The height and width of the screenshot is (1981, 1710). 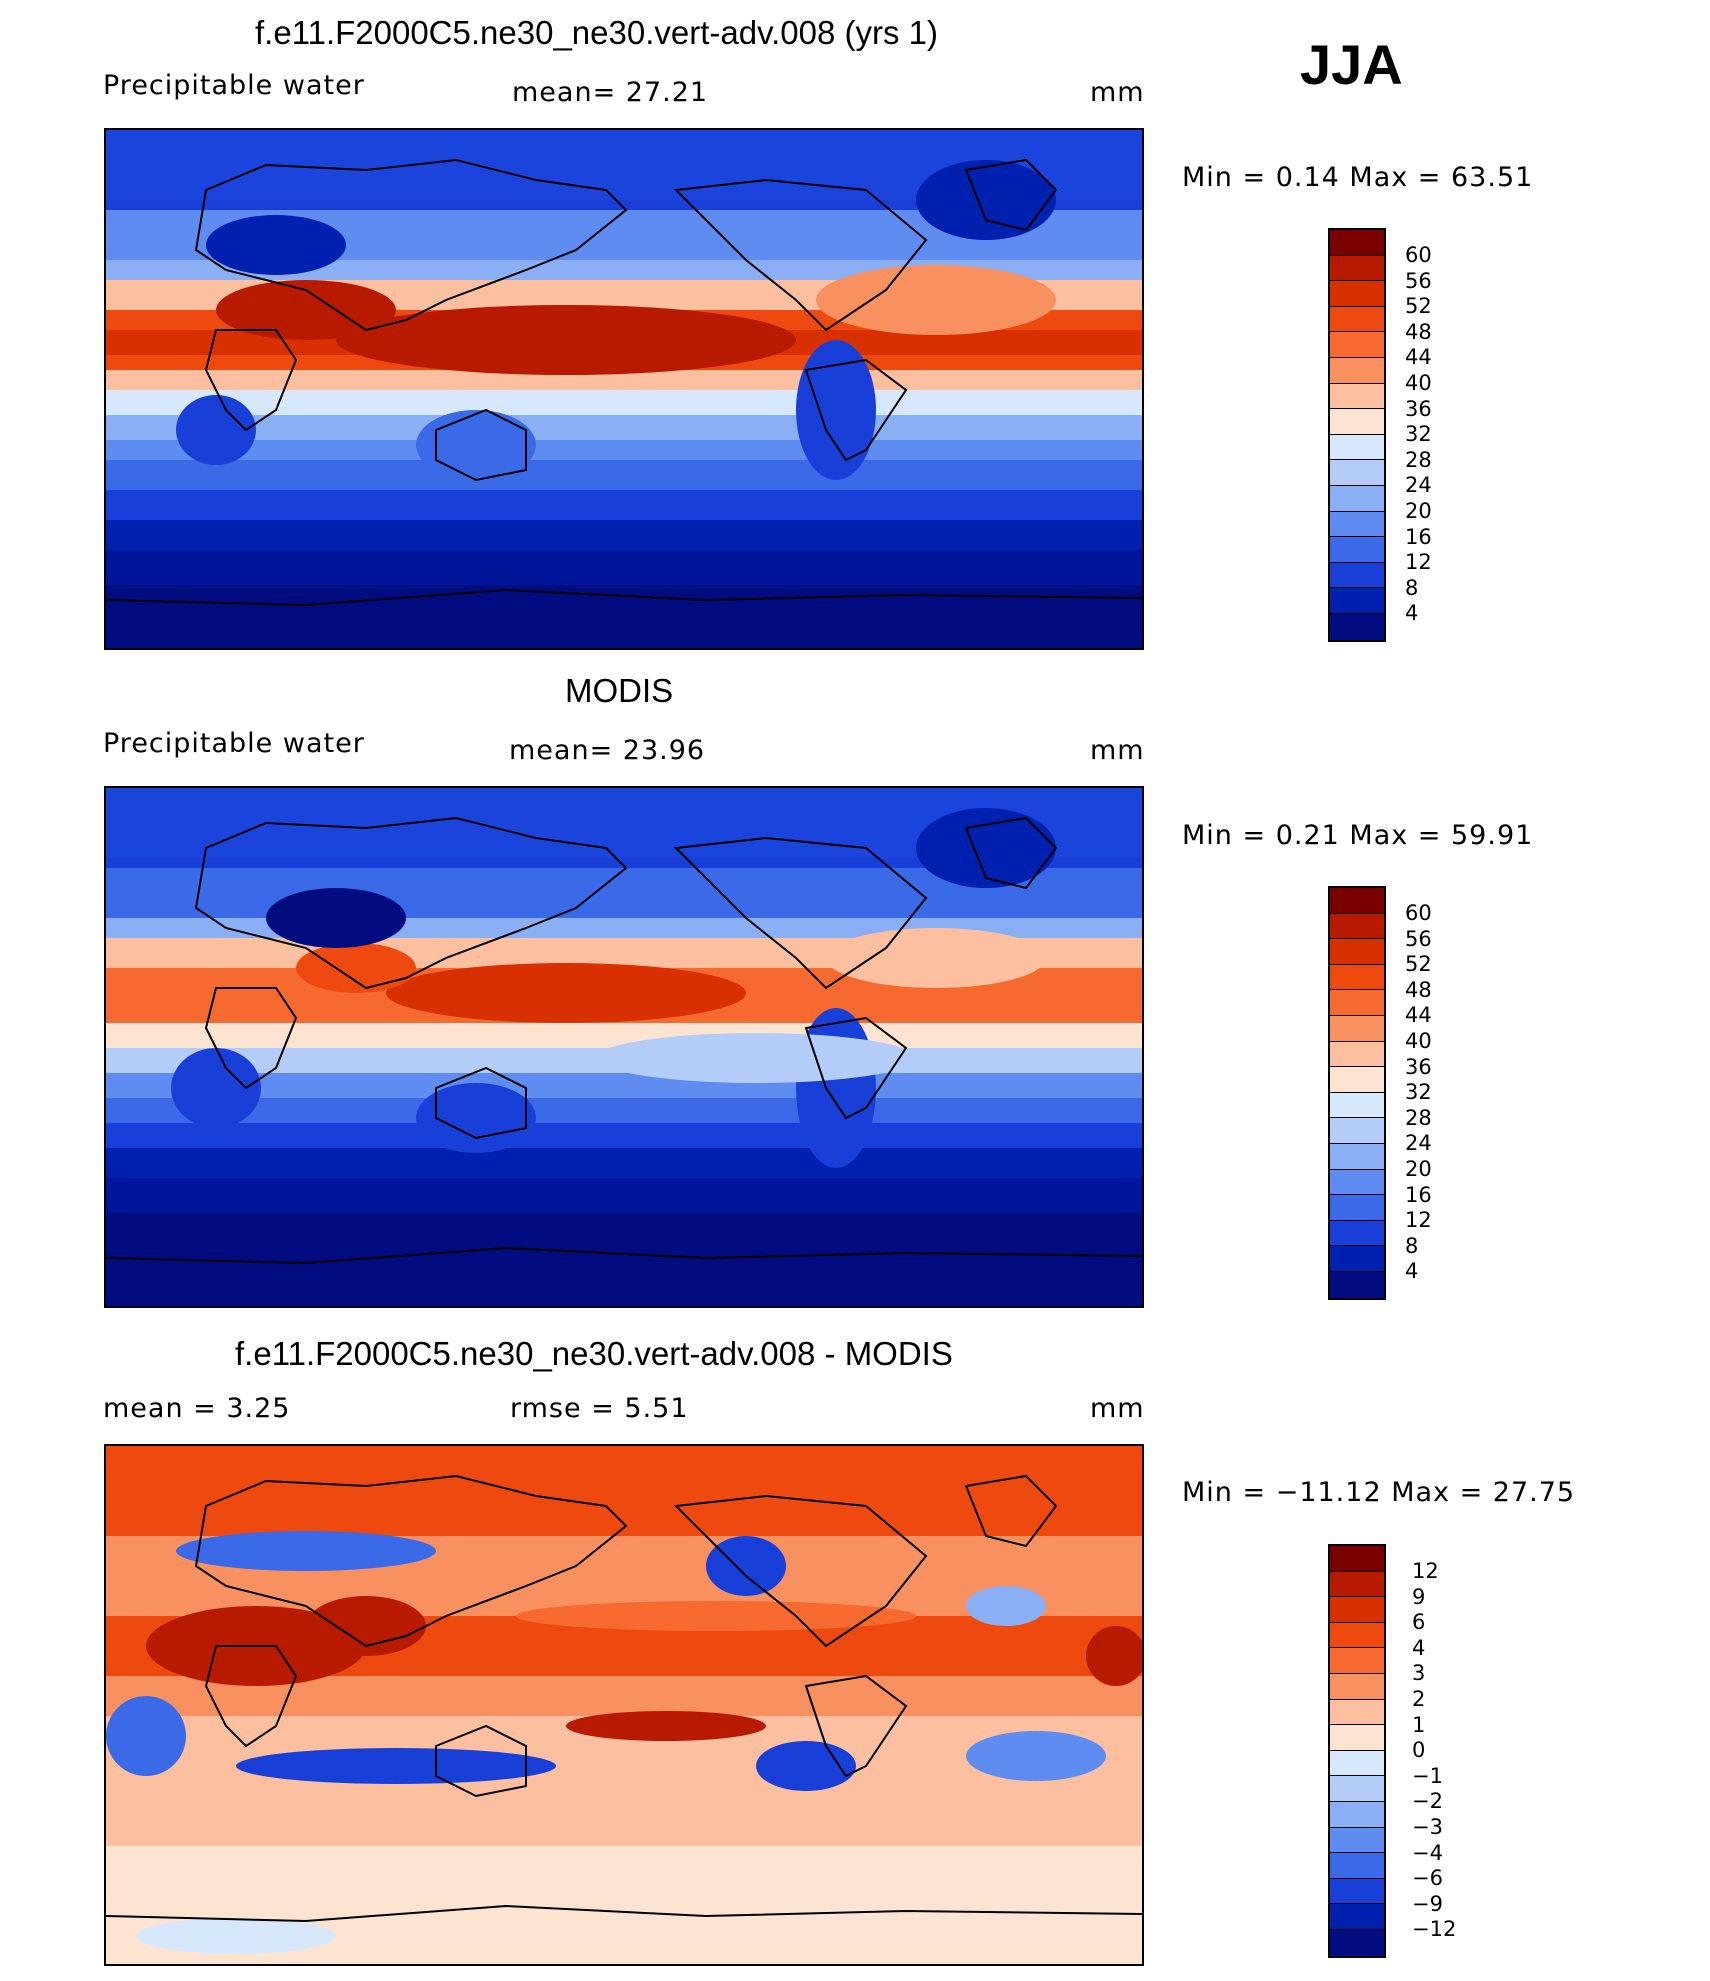 I want to click on panel2-units: mm, so click(x=1117, y=750).